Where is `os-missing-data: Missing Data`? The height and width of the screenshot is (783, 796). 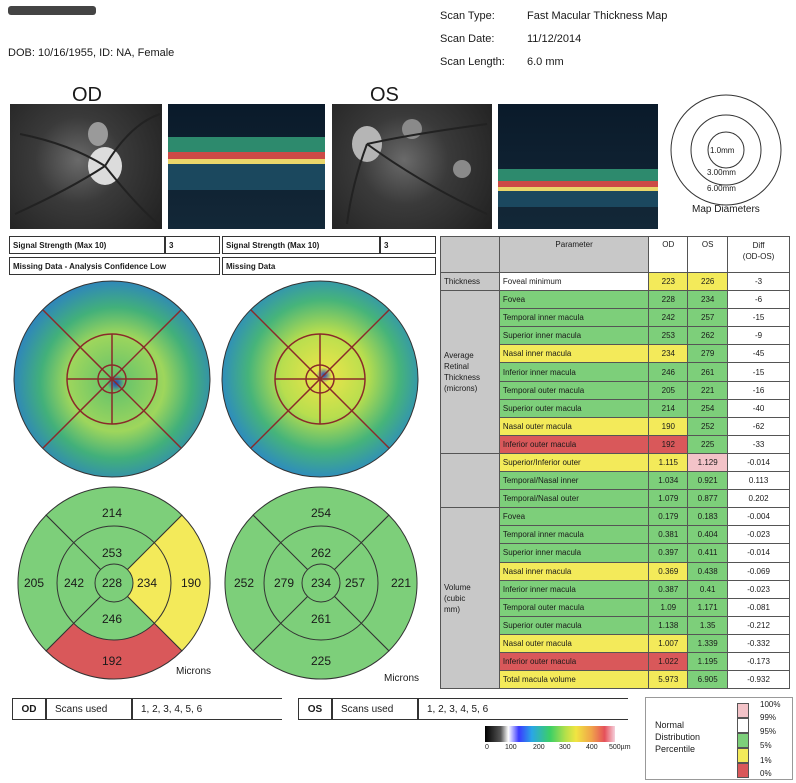 os-missing-data: Missing Data is located at coordinates (329, 266).